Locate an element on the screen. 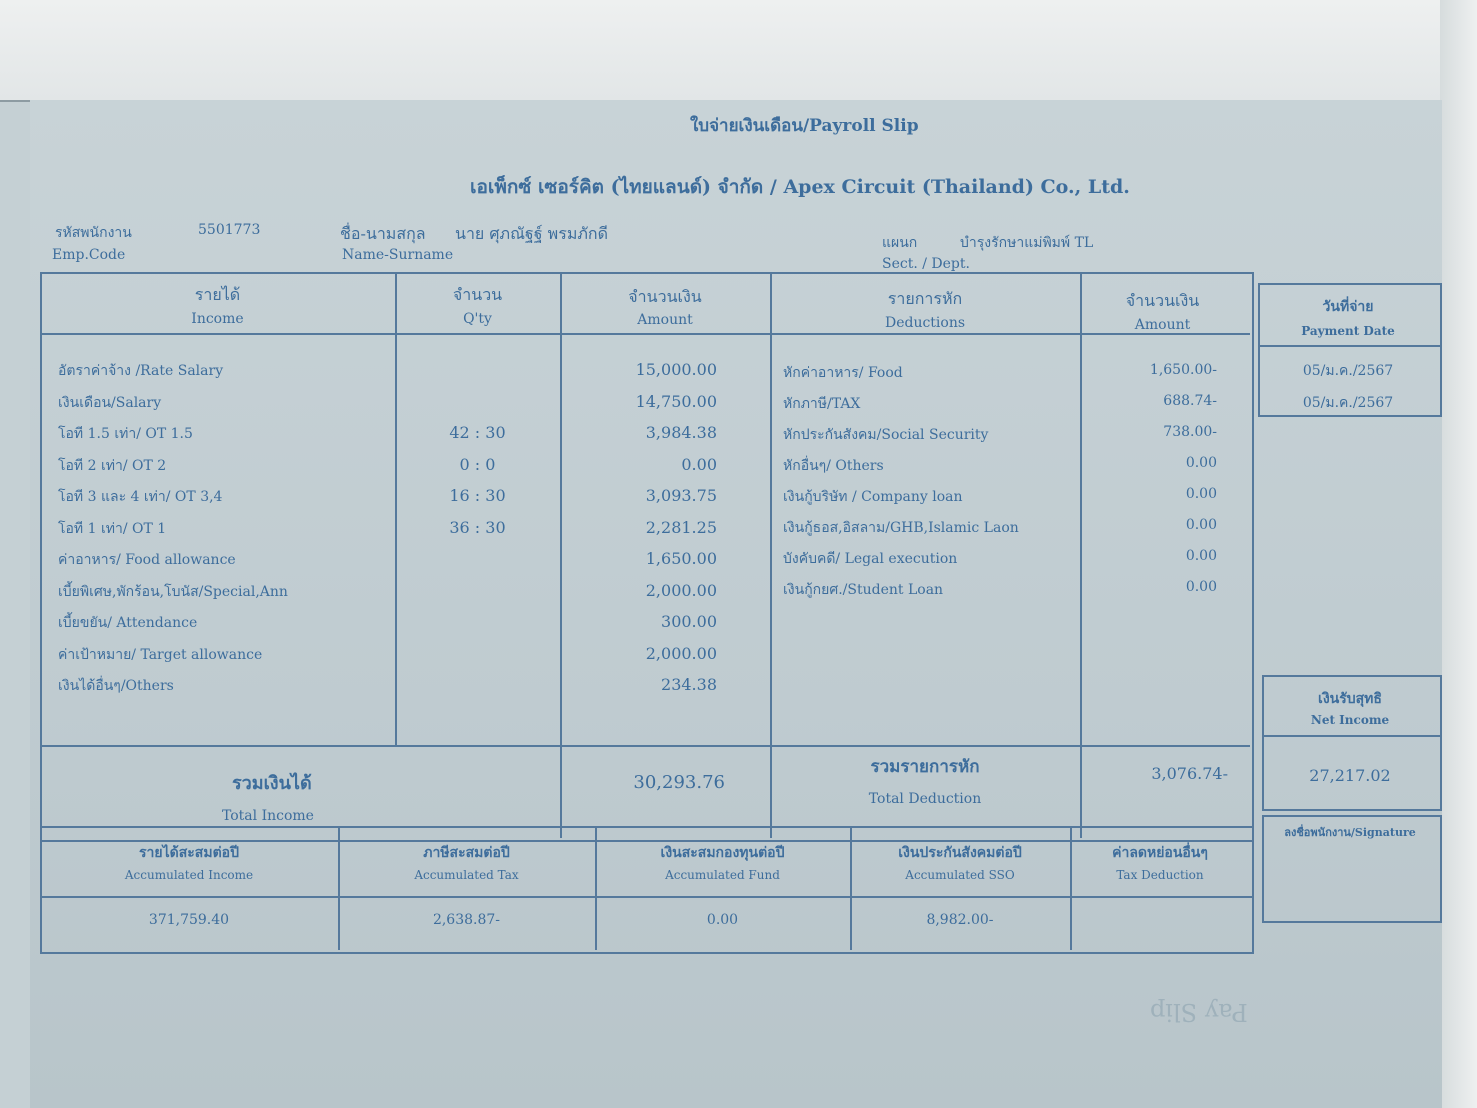  income-qty: 0 is located at coordinates (477, 464).